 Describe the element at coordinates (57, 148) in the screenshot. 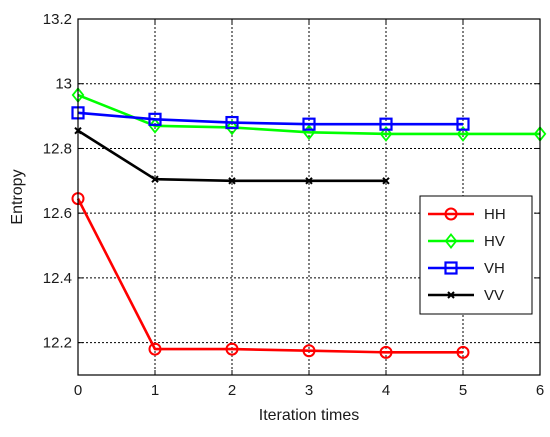

I see `y-tick-label: 12.8` at that location.